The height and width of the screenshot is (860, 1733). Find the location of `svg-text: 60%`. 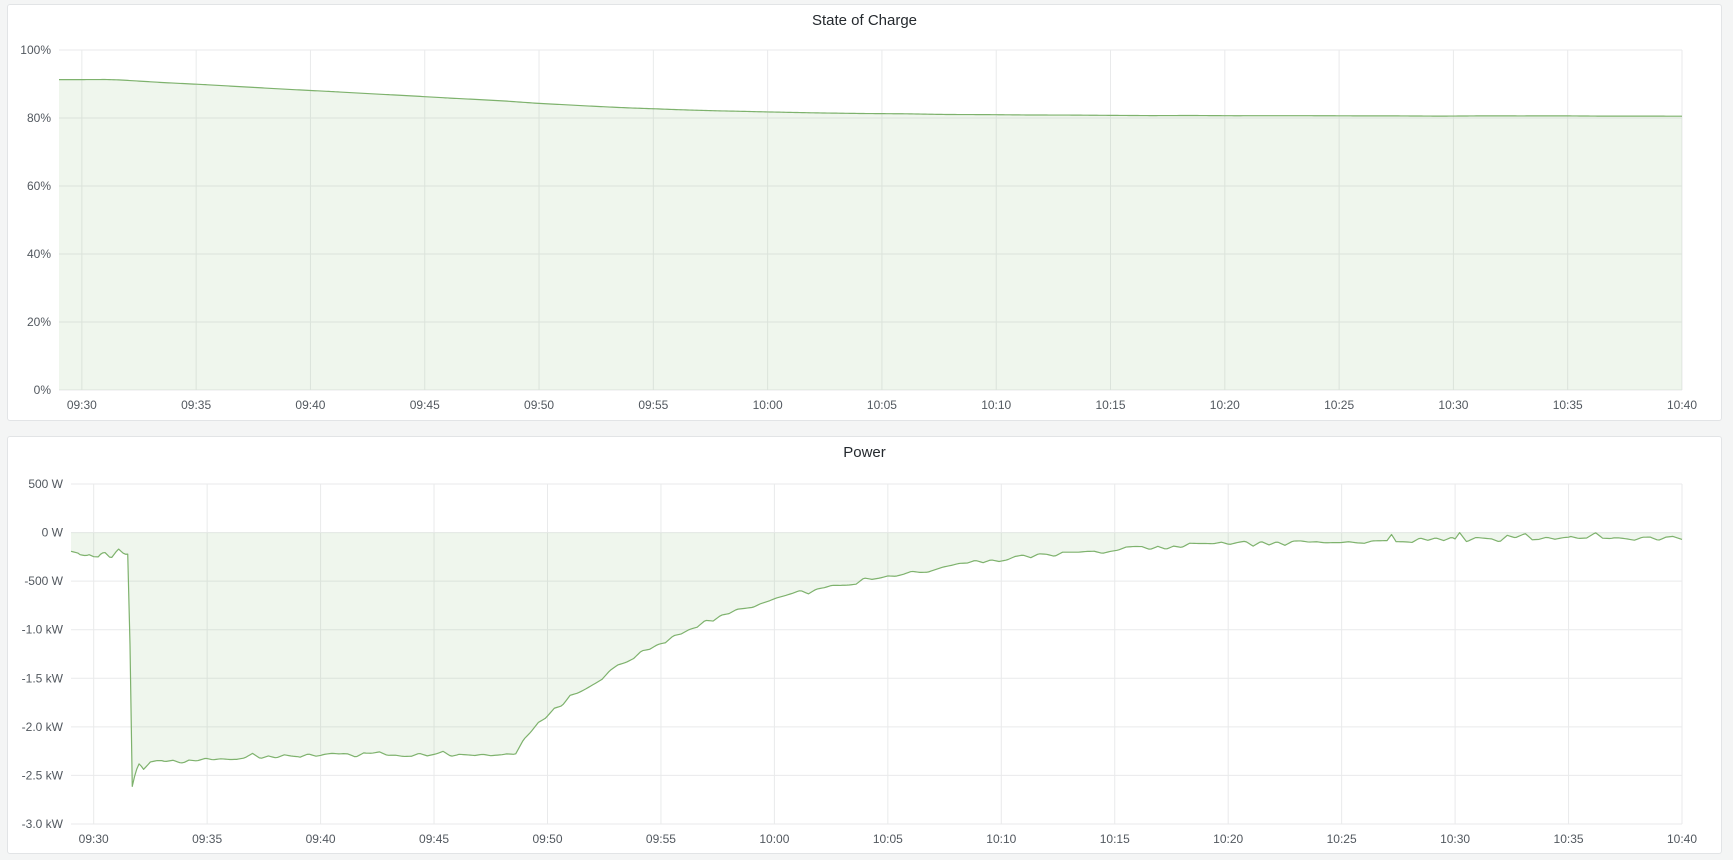

svg-text: 60% is located at coordinates (39, 186).